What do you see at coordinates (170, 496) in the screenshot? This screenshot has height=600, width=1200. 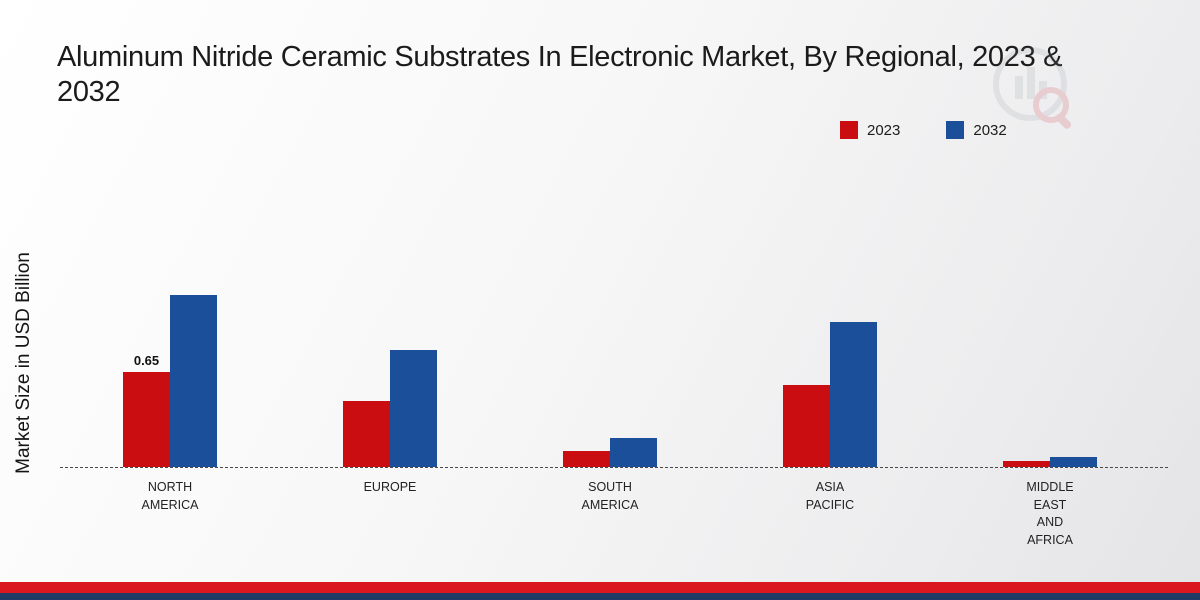 I see `category-label-north-america: NORTH AMERICA` at bounding box center [170, 496].